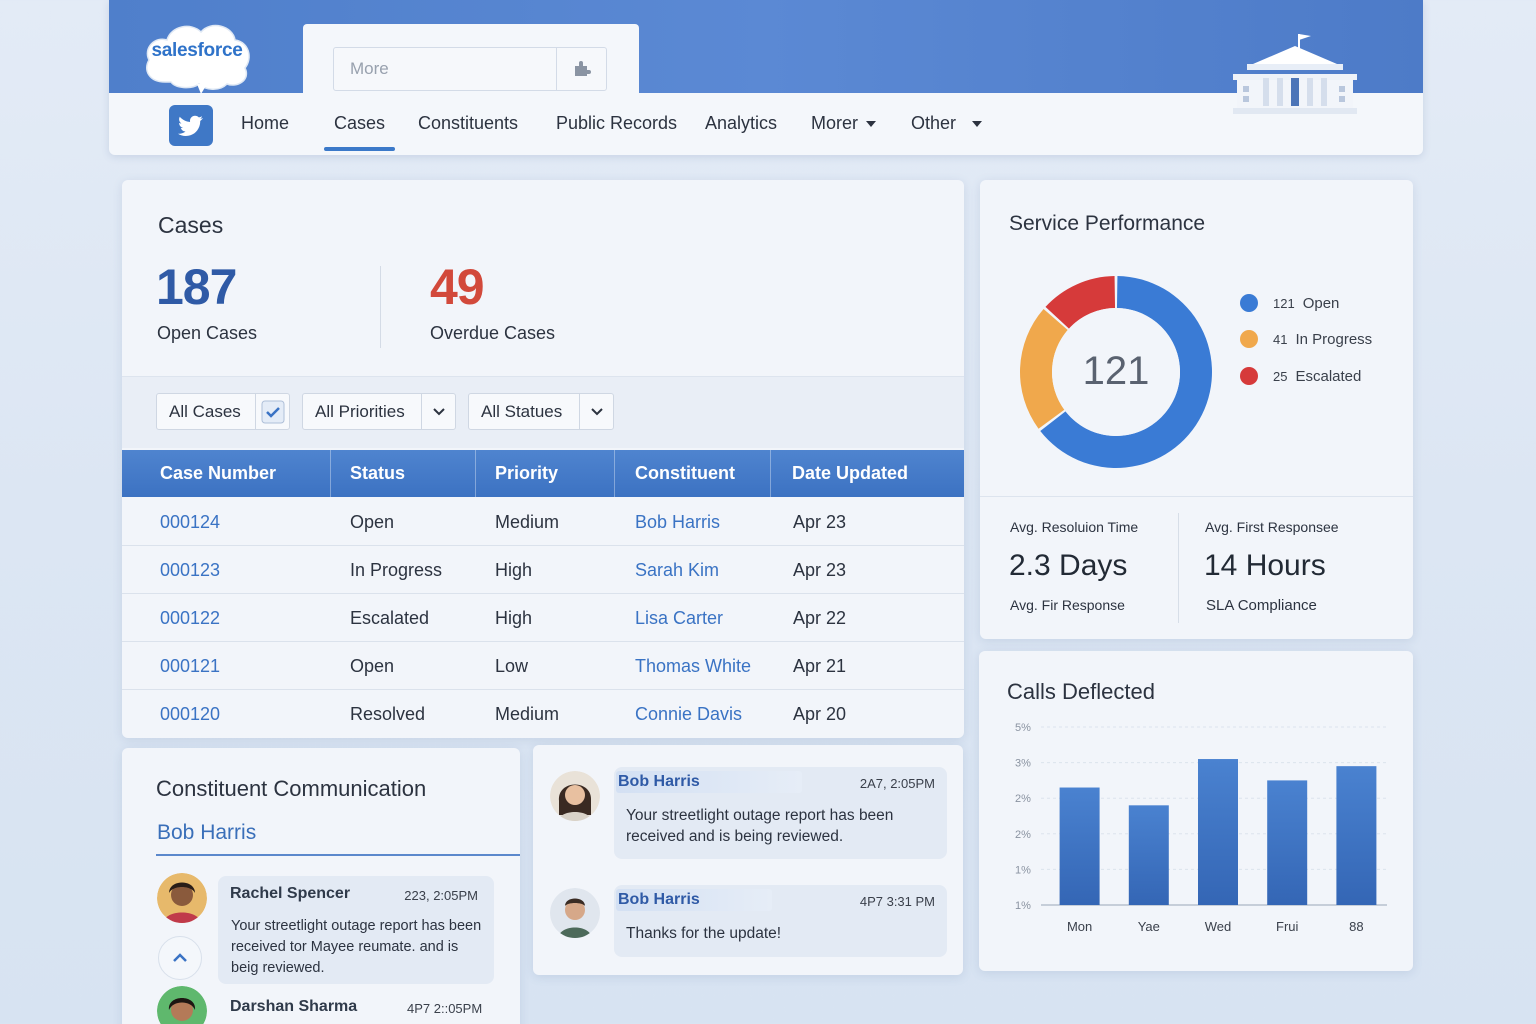 The image size is (1536, 1024). What do you see at coordinates (388, 714) in the screenshot?
I see `case-status: Resolved` at bounding box center [388, 714].